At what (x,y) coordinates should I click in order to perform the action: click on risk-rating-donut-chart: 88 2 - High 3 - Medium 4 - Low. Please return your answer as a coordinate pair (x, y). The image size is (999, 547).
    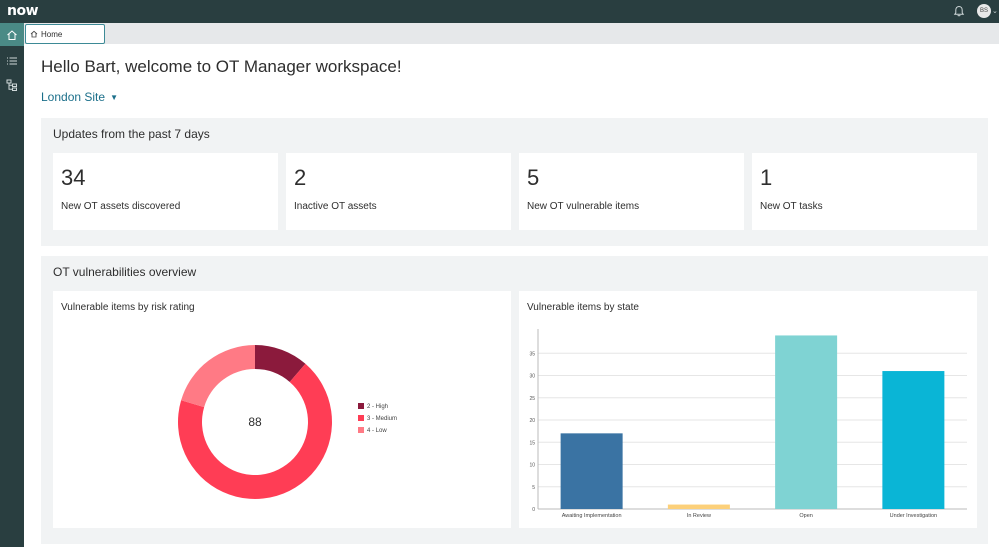
    Looking at the image, I should click on (287, 422).